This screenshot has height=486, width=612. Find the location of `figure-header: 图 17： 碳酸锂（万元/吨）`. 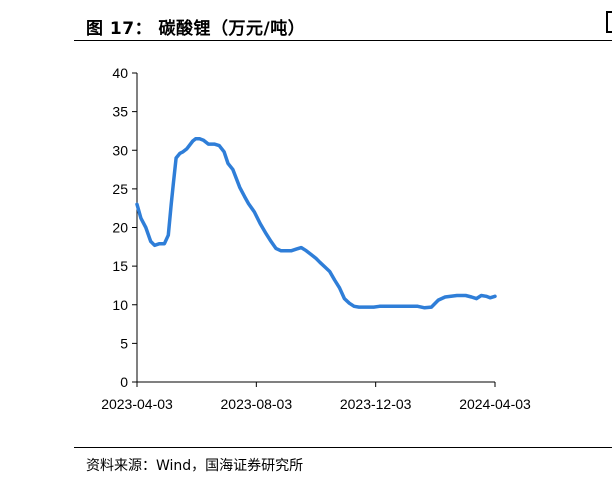

figure-header: 图 17： 碳酸锂（万元/吨） is located at coordinates (343, 24).